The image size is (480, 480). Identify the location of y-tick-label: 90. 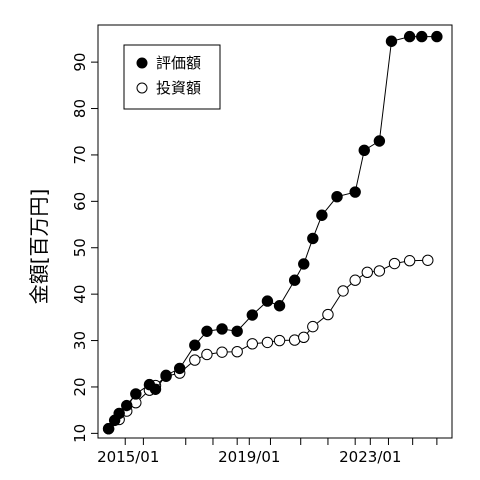
(80, 62).